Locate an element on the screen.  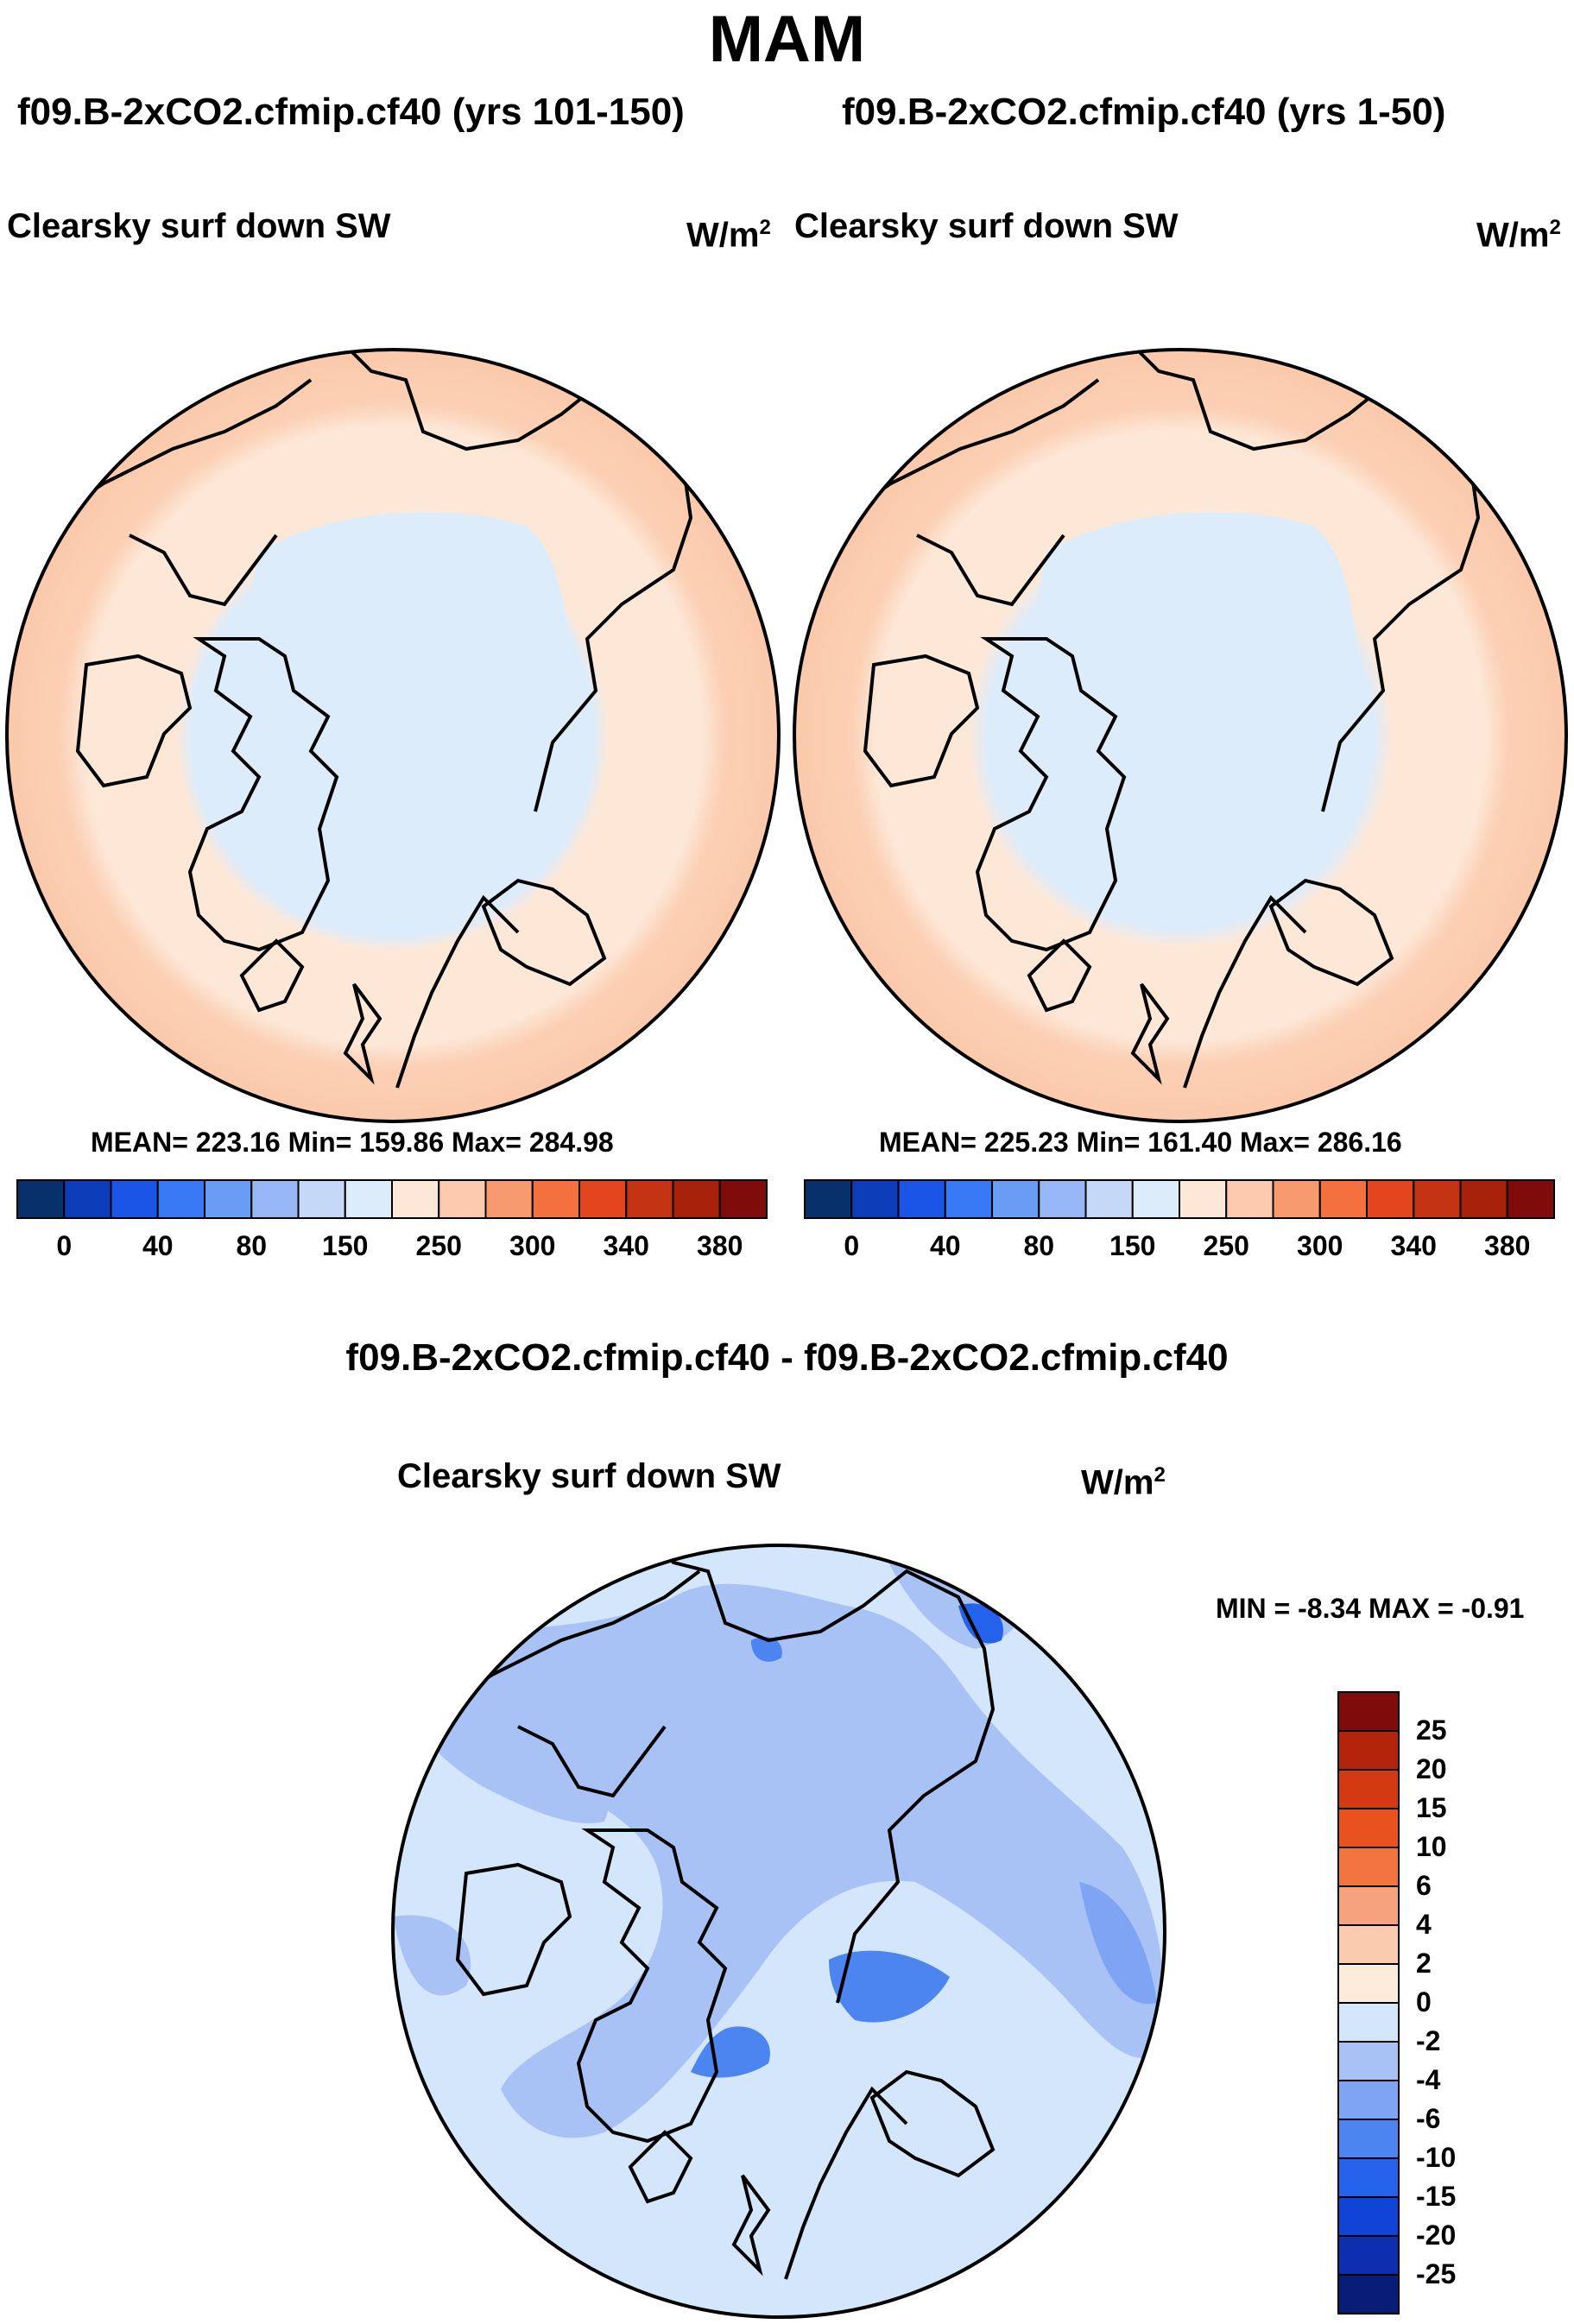
colorbar-tick-label: -2 is located at coordinates (1429, 2041).